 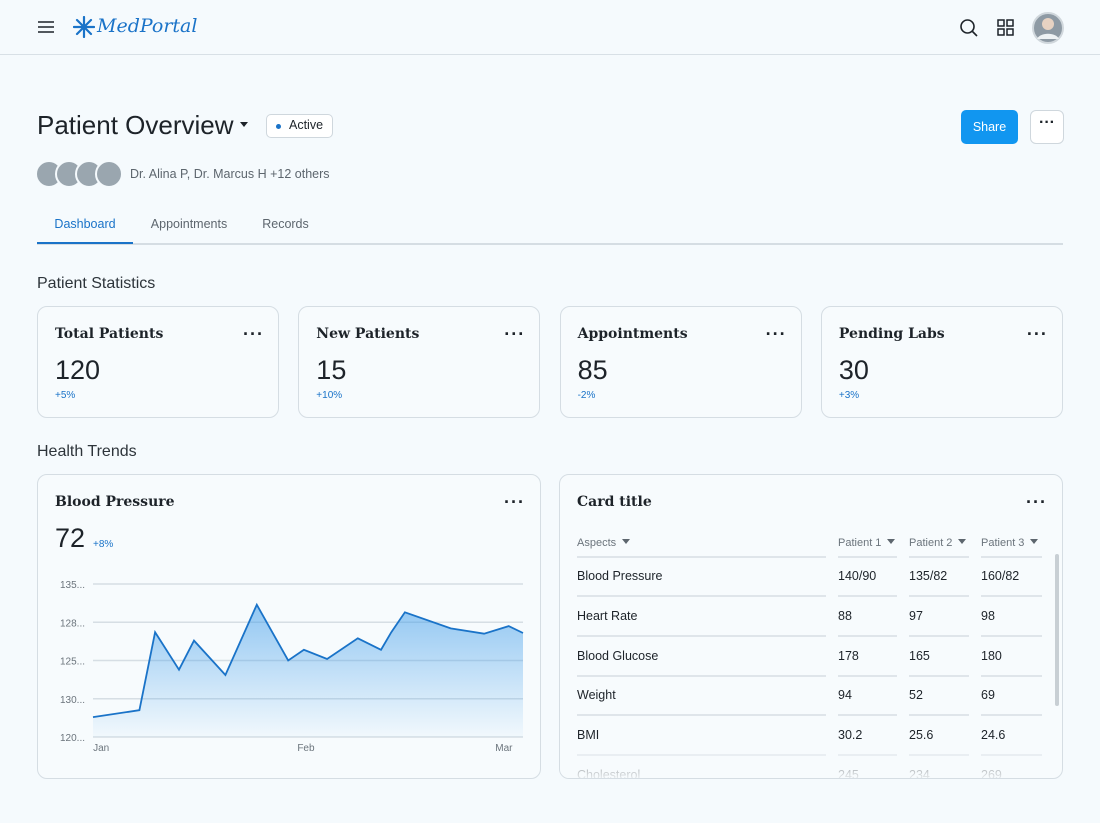 I want to click on stat-change: +3%, so click(x=849, y=395).